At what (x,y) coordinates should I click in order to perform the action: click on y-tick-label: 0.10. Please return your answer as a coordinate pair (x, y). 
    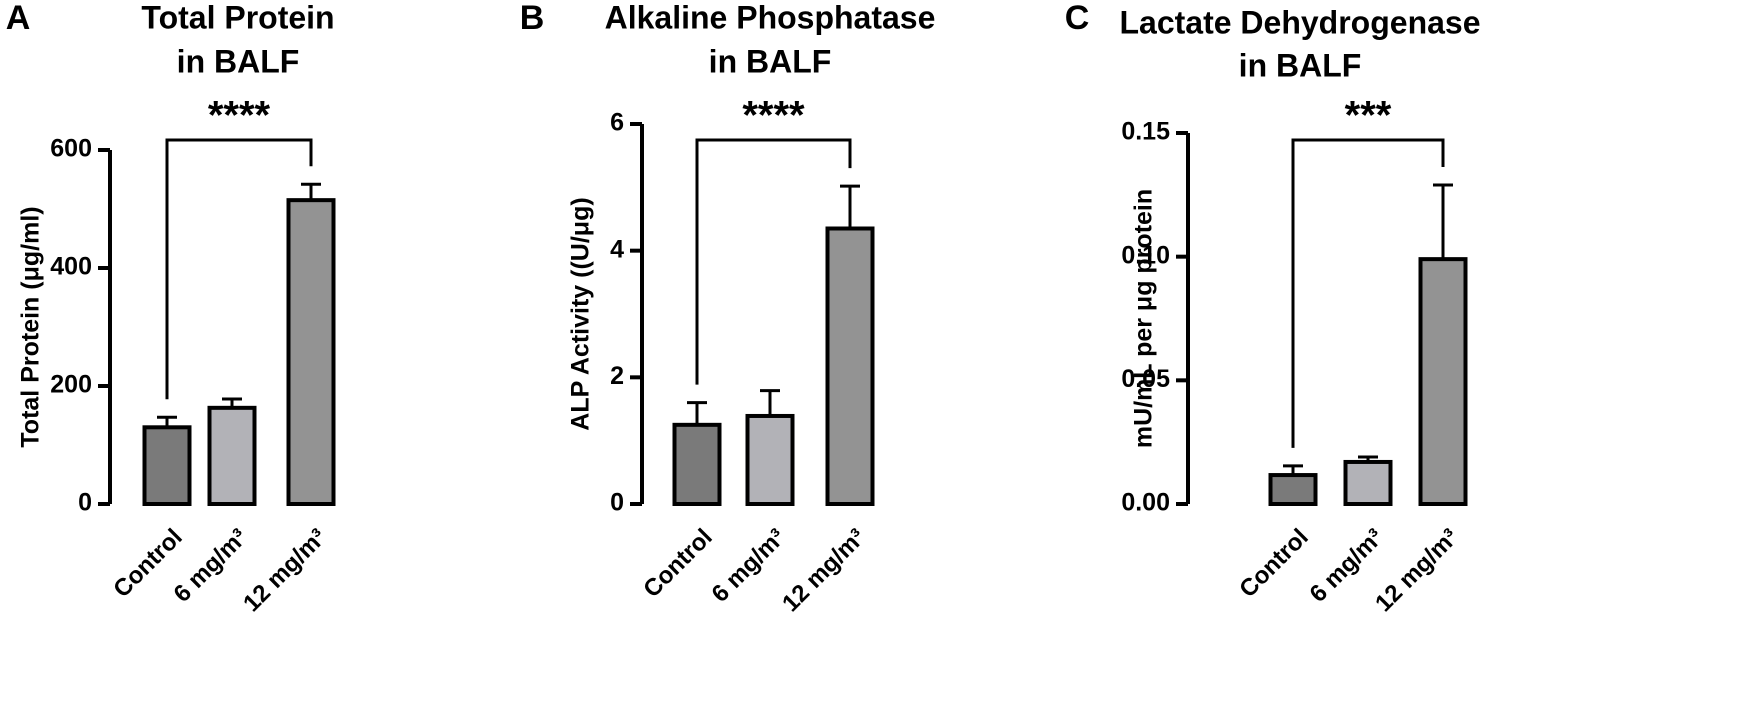
    Looking at the image, I should click on (1145, 255).